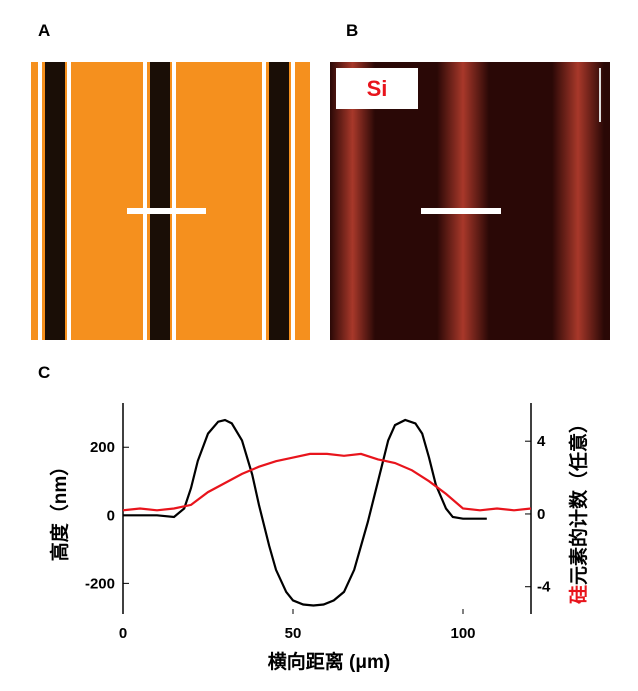  Describe the element at coordinates (293, 633) in the screenshot. I see `x-tick-label: 50` at that location.